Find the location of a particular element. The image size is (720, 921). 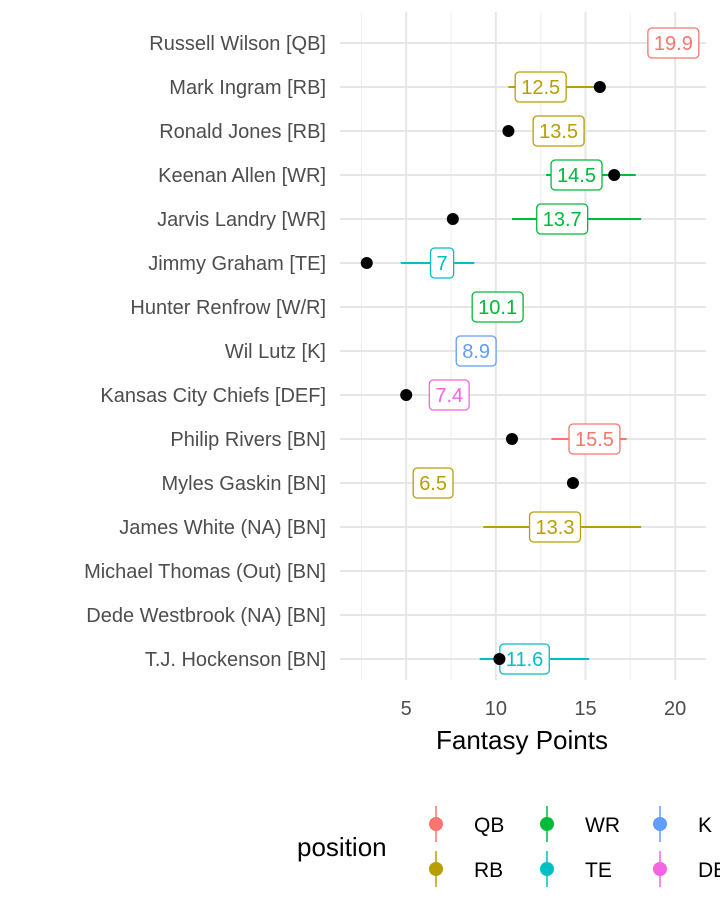

y-tick-label: Dede Westbrook (NA) [BN] is located at coordinates (206, 616).